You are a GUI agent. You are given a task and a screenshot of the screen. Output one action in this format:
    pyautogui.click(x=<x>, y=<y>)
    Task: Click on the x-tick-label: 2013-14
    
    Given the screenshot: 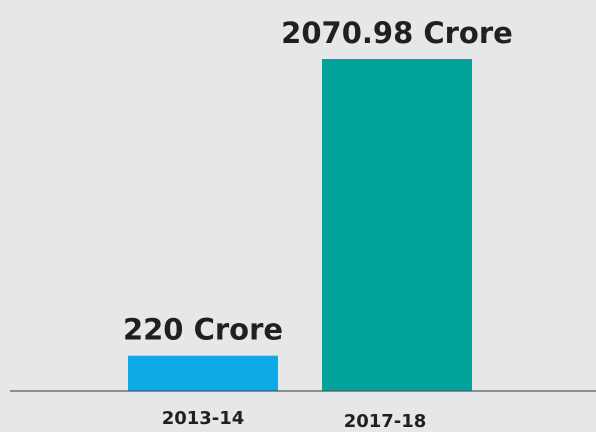 What is the action you would take?
    pyautogui.click(x=203, y=418)
    